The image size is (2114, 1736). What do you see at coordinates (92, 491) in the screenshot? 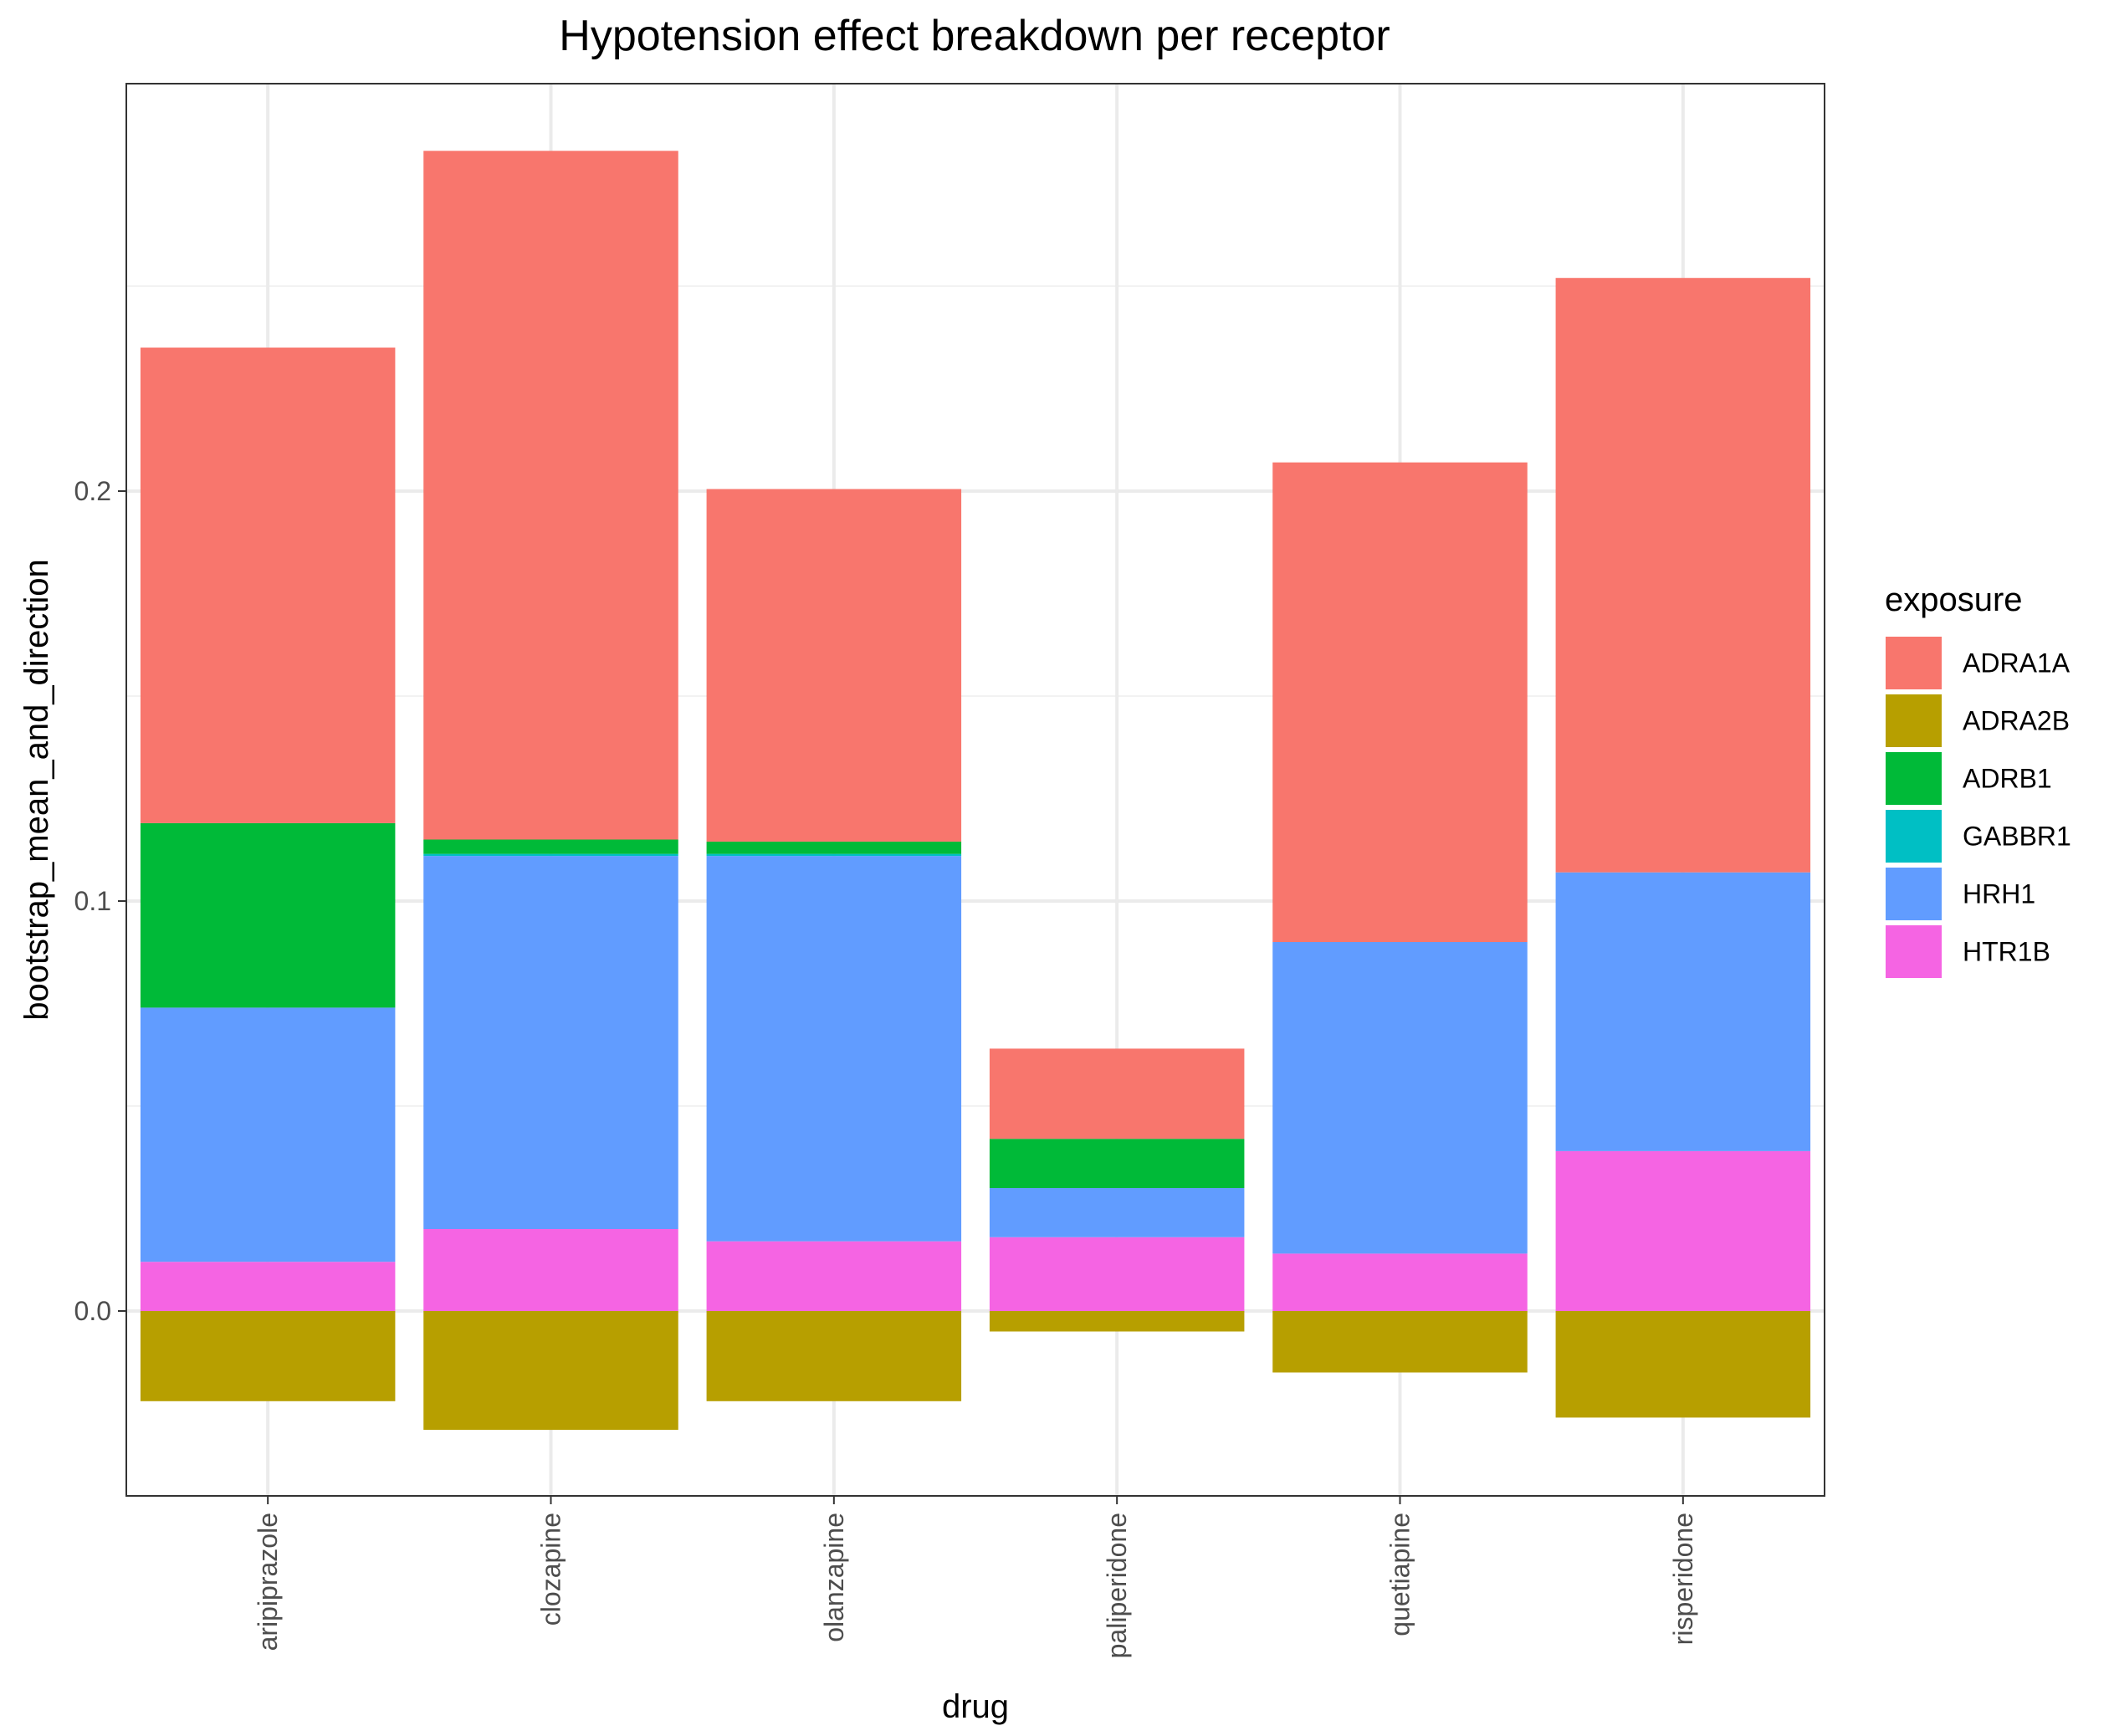
I see `y-tick-label: 0.2` at bounding box center [92, 491].